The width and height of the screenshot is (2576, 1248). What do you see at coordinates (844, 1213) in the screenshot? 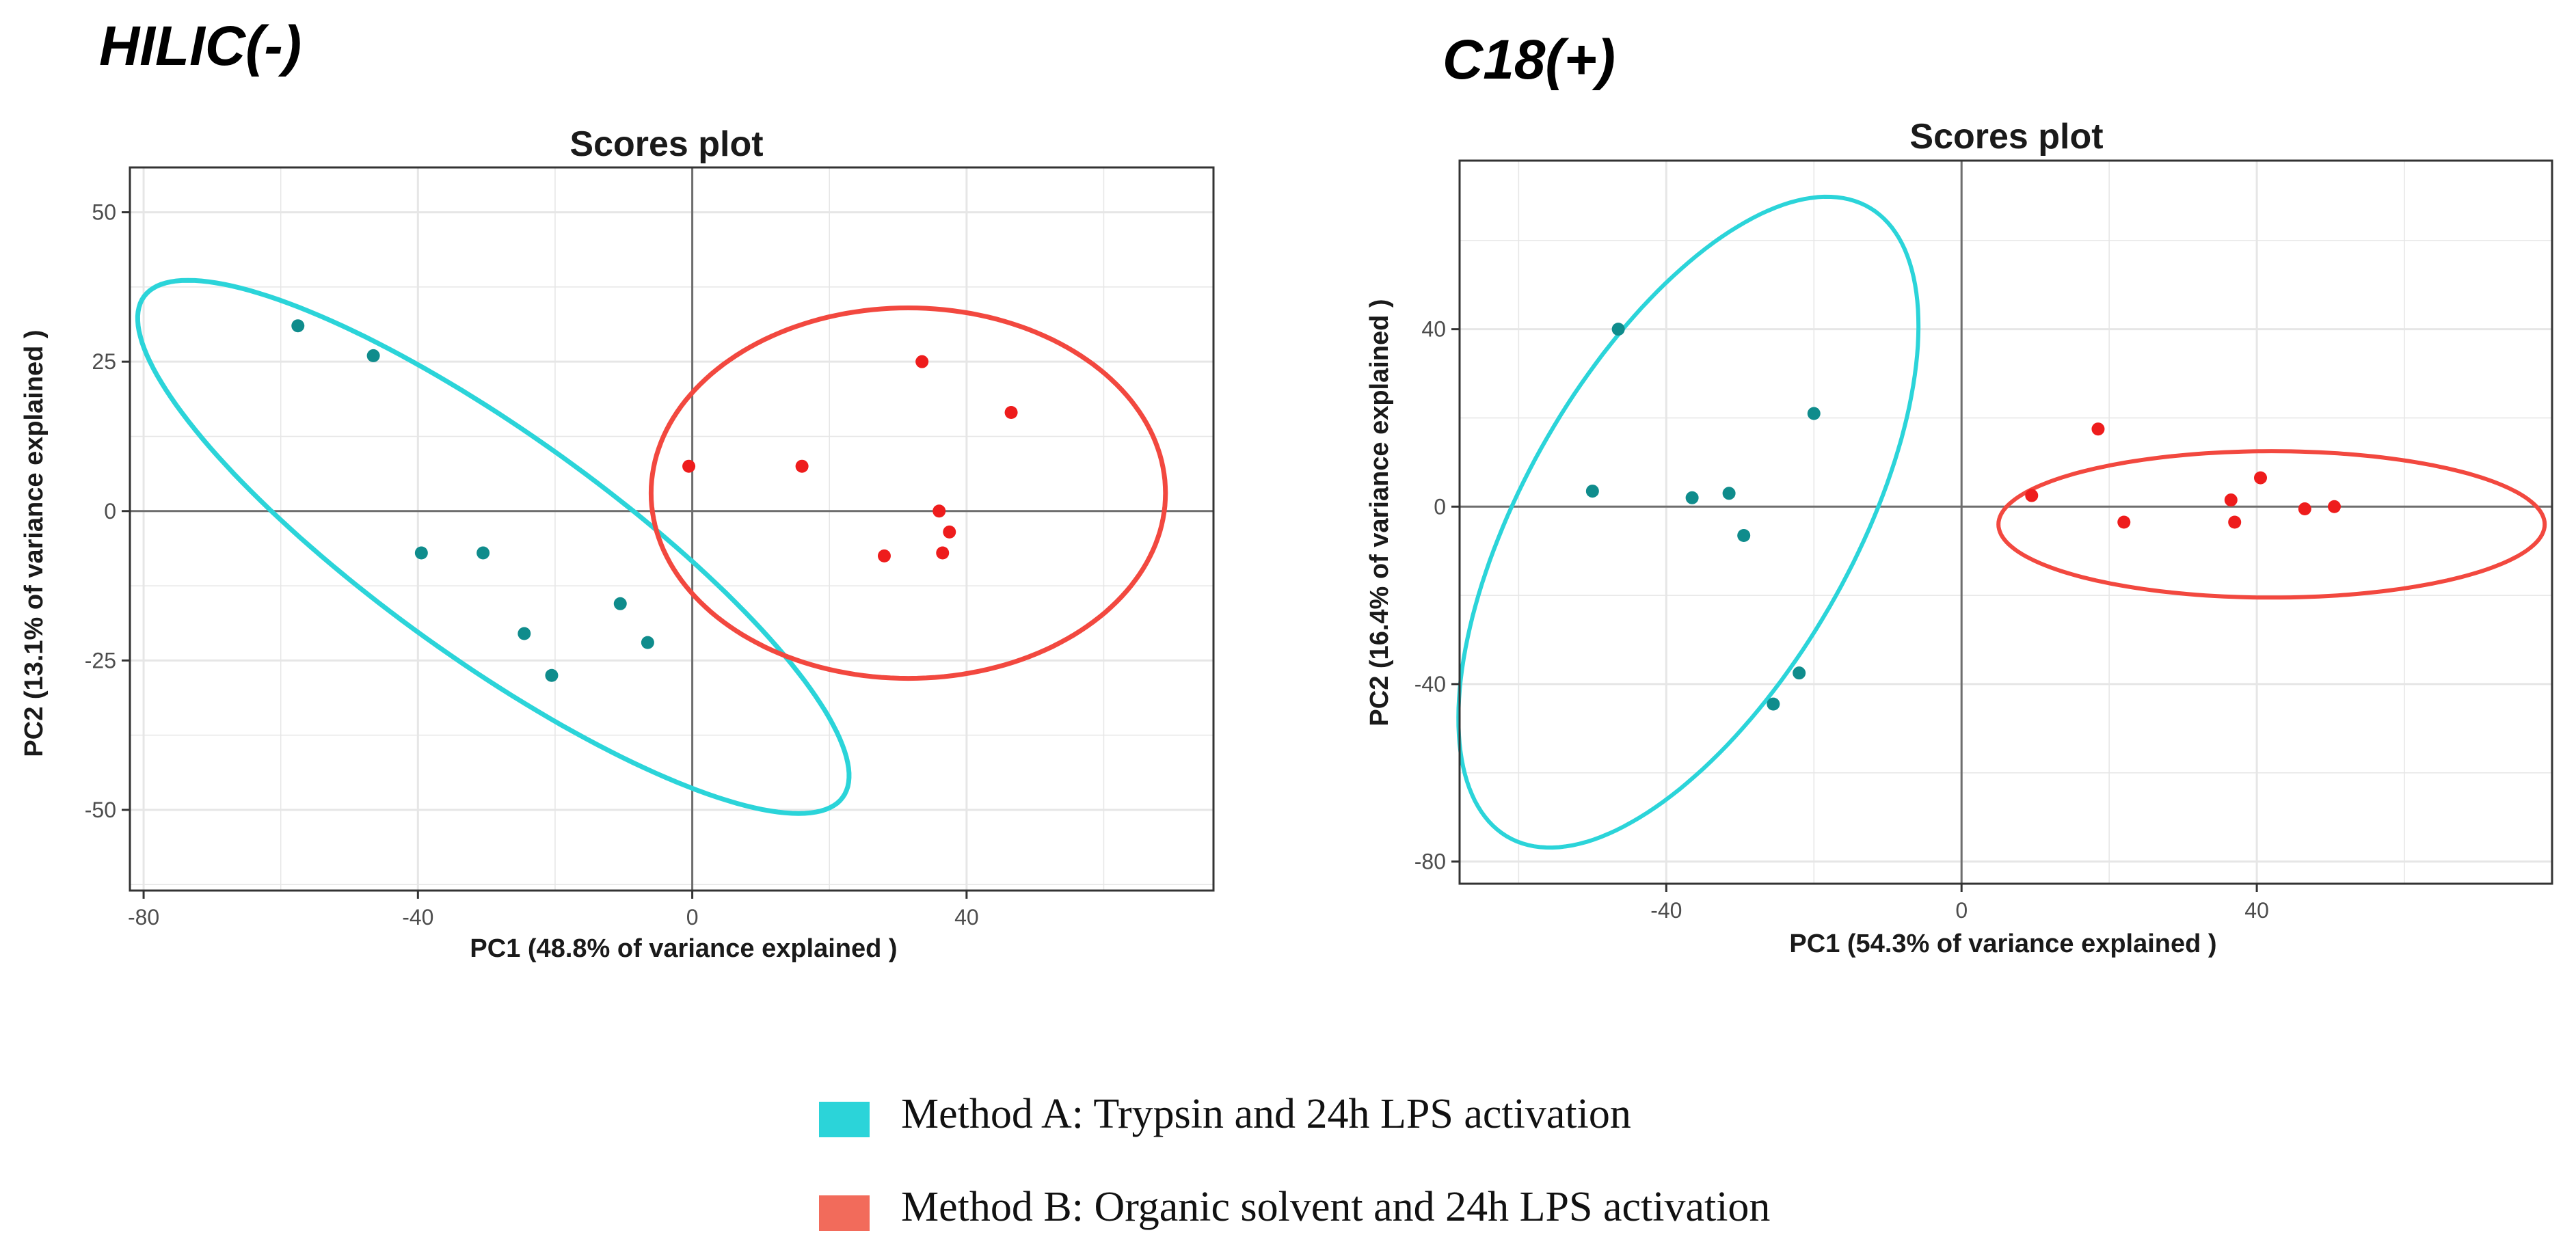
I see `legend-swatch-method-b` at bounding box center [844, 1213].